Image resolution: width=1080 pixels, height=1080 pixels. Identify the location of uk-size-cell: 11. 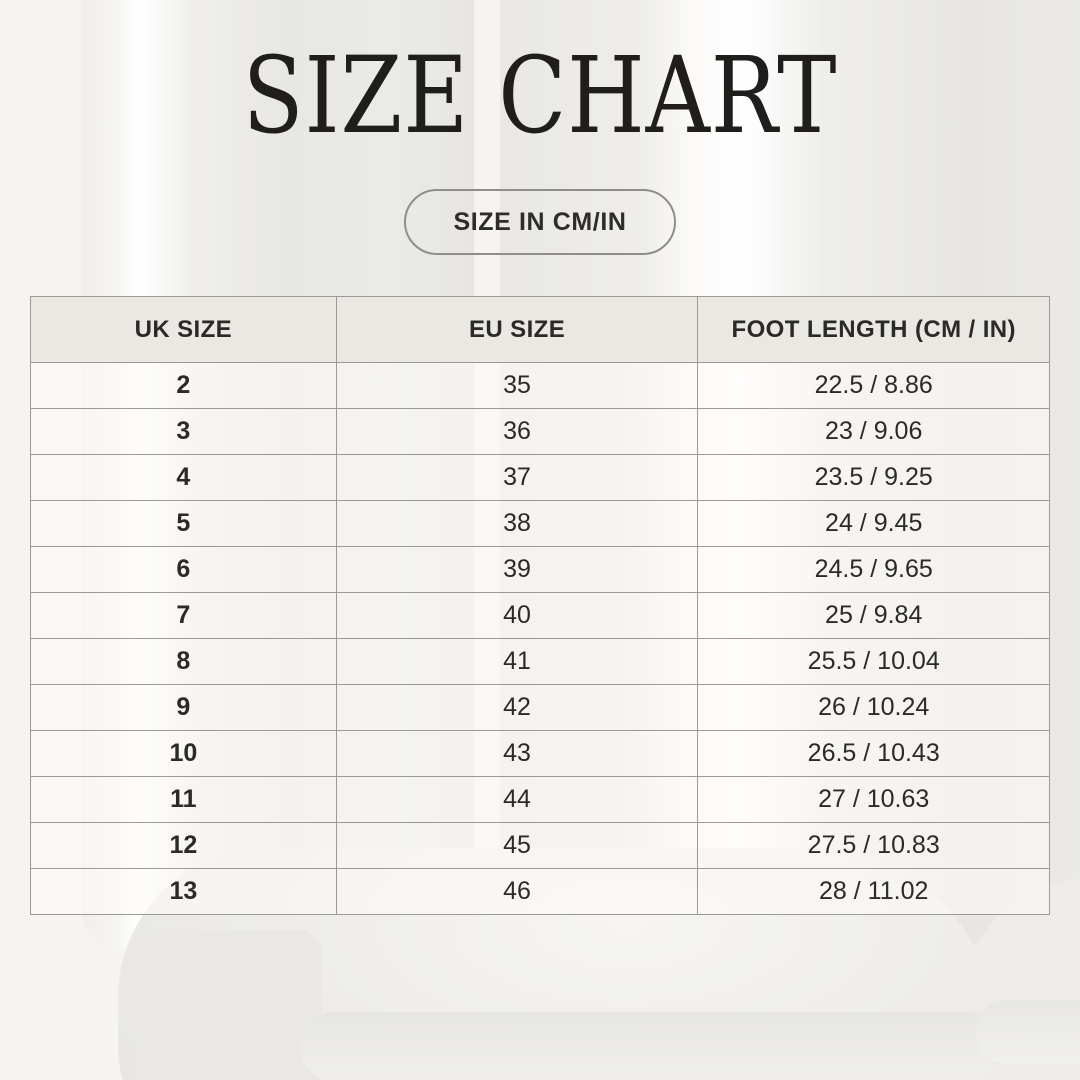
(183, 799).